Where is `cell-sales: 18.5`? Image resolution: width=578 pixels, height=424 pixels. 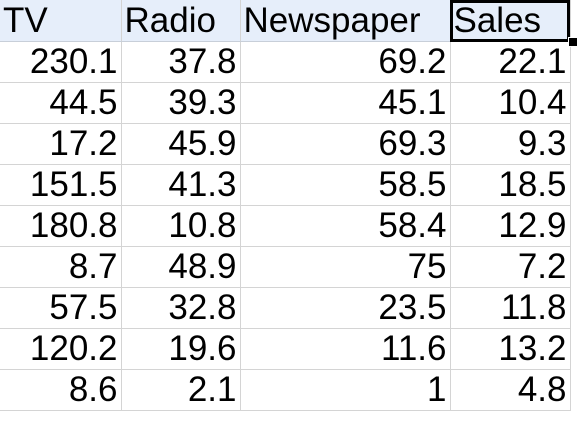
cell-sales: 18.5 is located at coordinates (510, 185).